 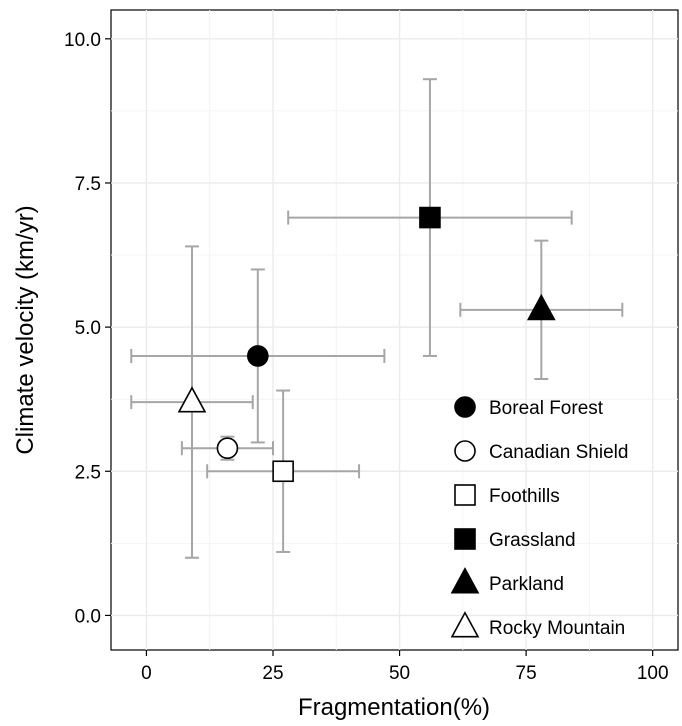 What do you see at coordinates (532, 540) in the screenshot?
I see `legend-label: Grassland` at bounding box center [532, 540].